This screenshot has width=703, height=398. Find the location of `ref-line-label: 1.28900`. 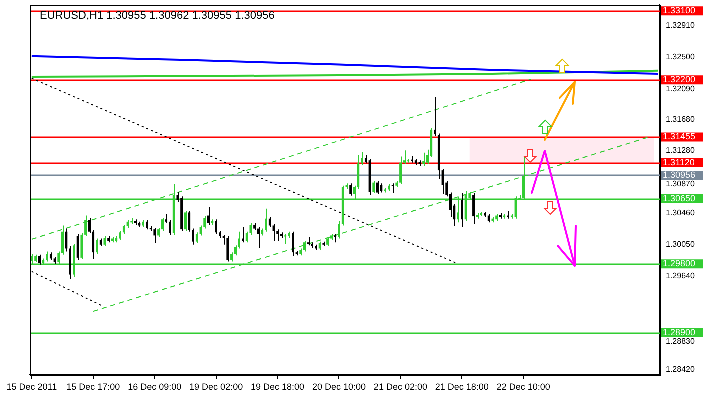

ref-line-label: 1.28900 is located at coordinates (679, 333).